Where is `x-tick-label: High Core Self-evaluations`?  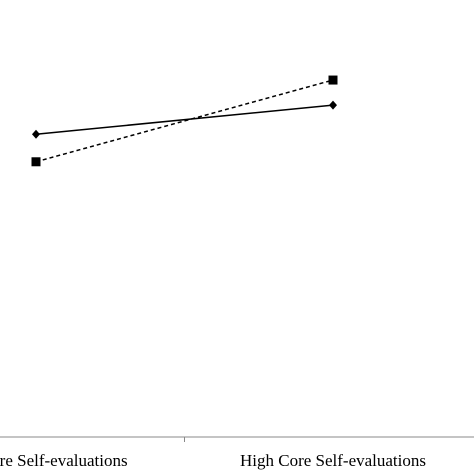
x-tick-label: High Core Self-evaluations is located at coordinates (333, 460).